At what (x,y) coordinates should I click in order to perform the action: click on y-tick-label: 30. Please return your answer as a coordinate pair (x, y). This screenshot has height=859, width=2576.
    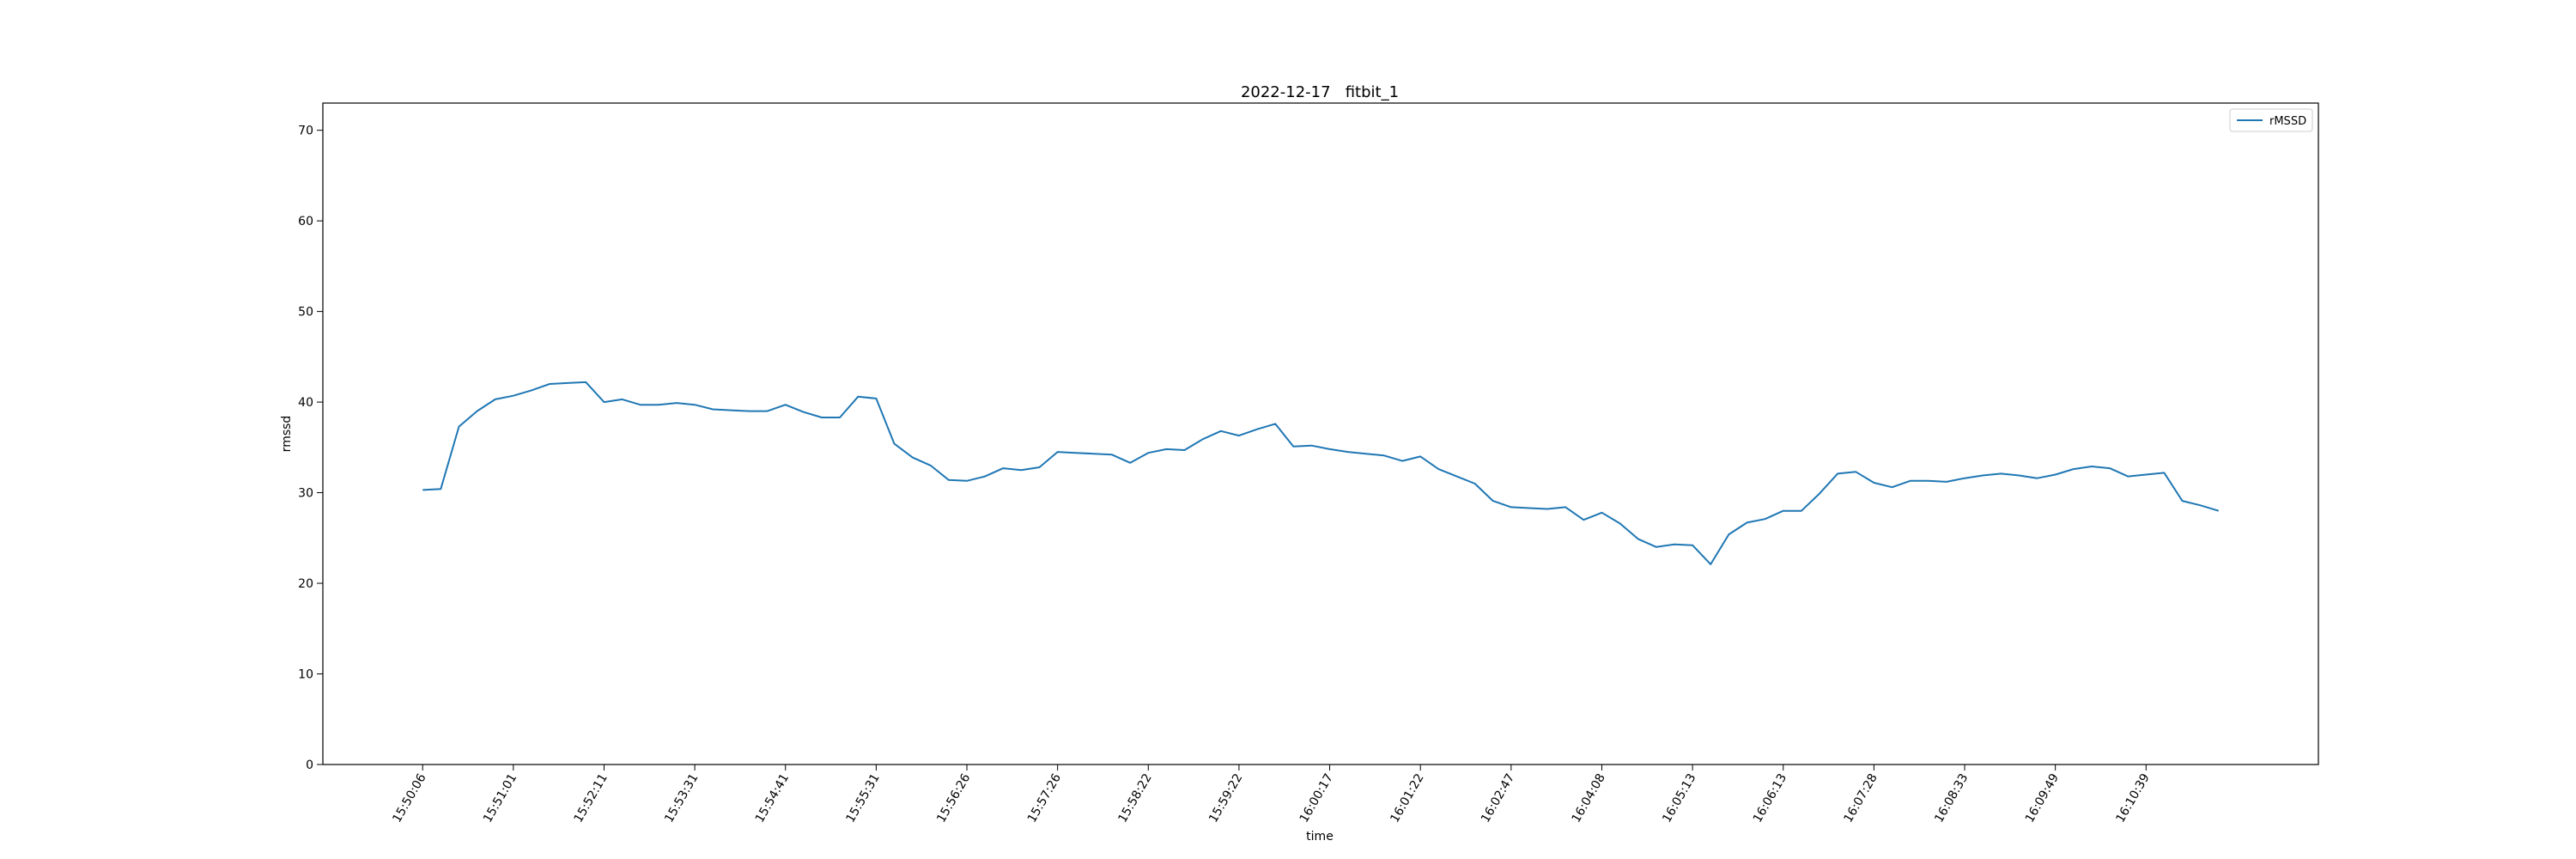
    Looking at the image, I should click on (305, 494).